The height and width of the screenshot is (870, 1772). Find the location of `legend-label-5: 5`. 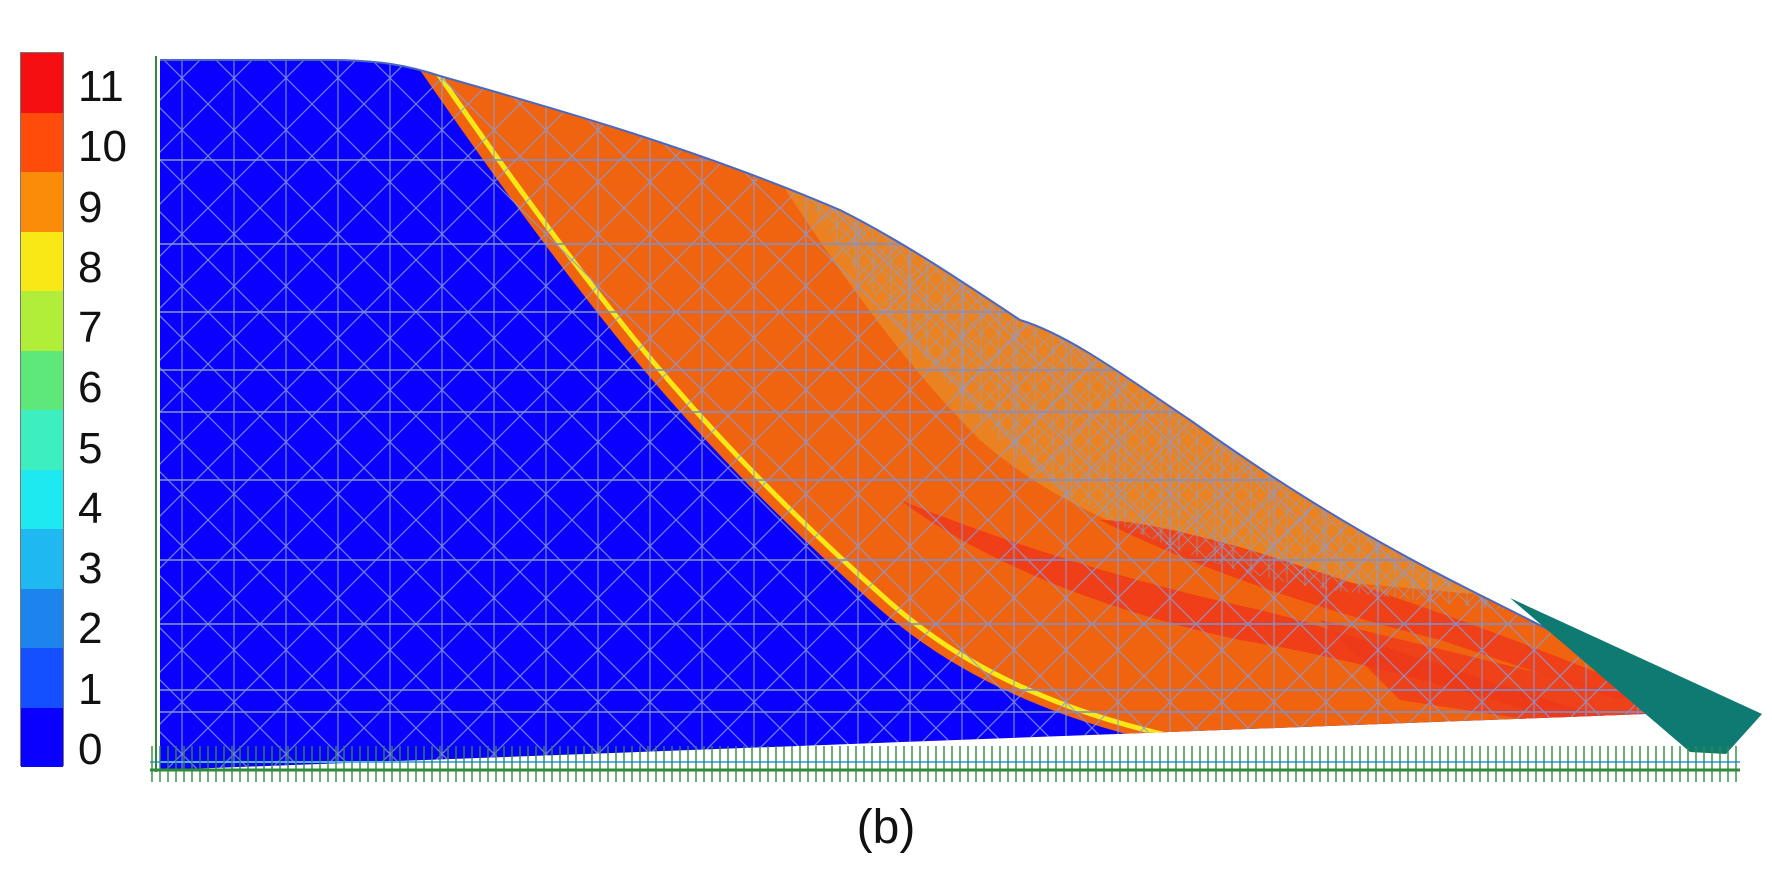

legend-label-5: 5 is located at coordinates (90, 448).